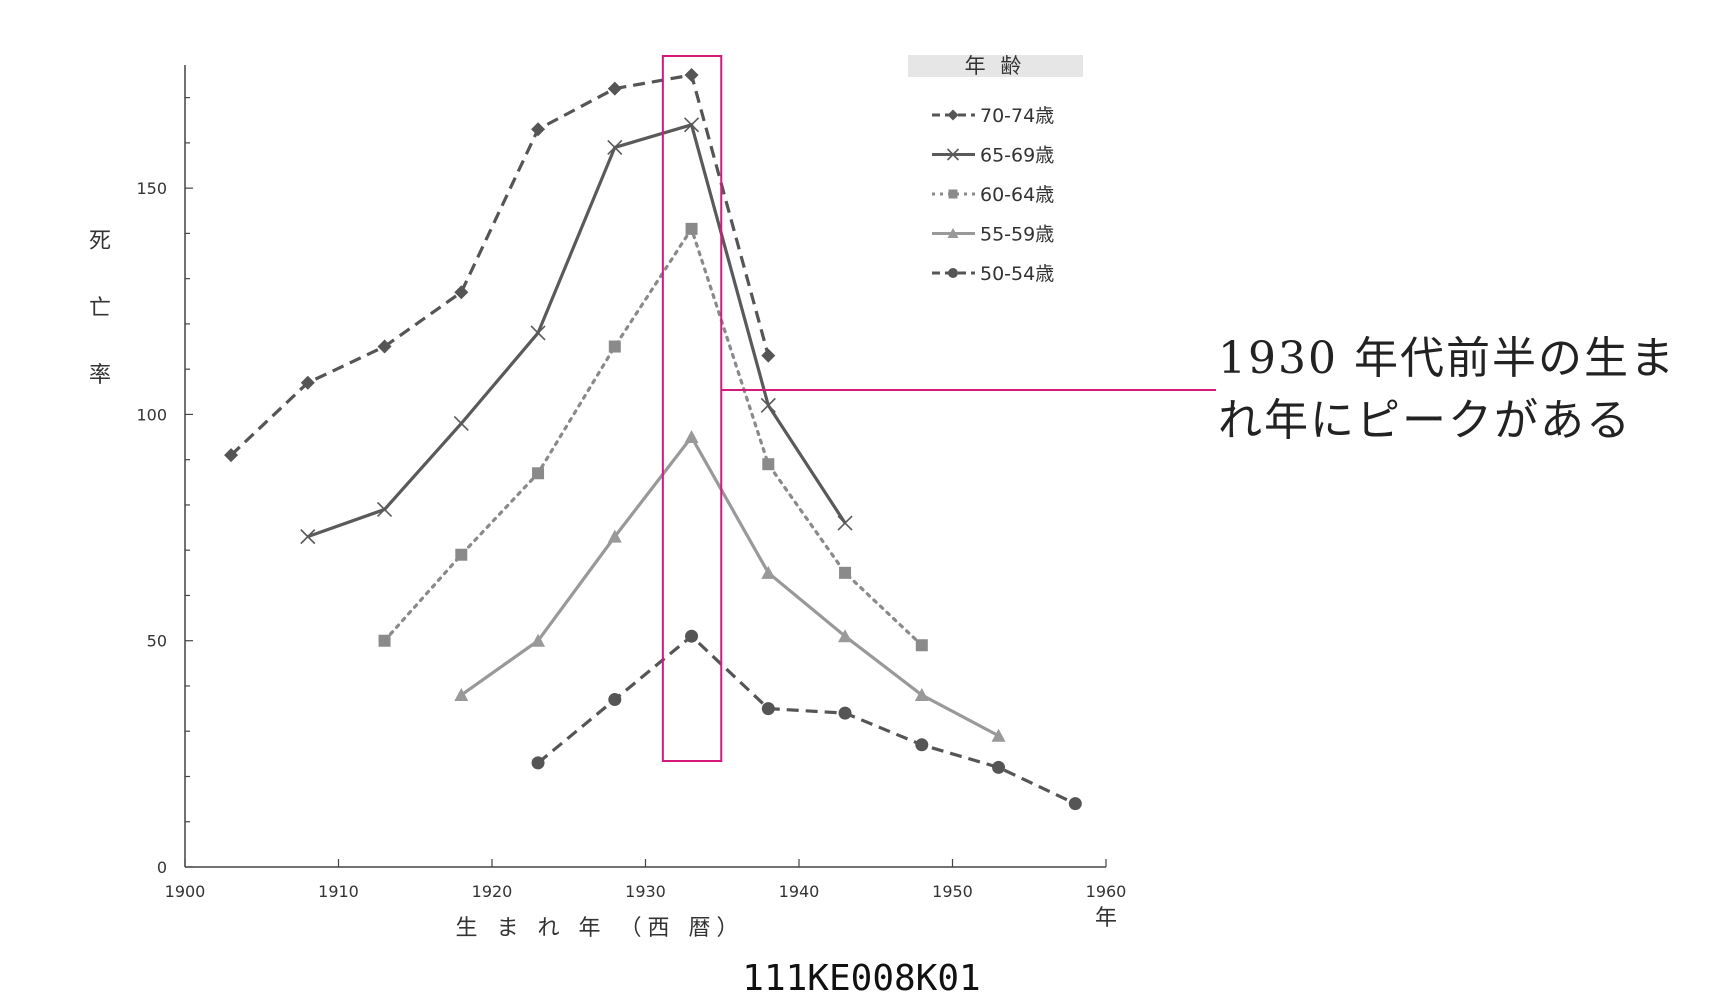  I want to click on x-tick-label: 1910, so click(338, 891).